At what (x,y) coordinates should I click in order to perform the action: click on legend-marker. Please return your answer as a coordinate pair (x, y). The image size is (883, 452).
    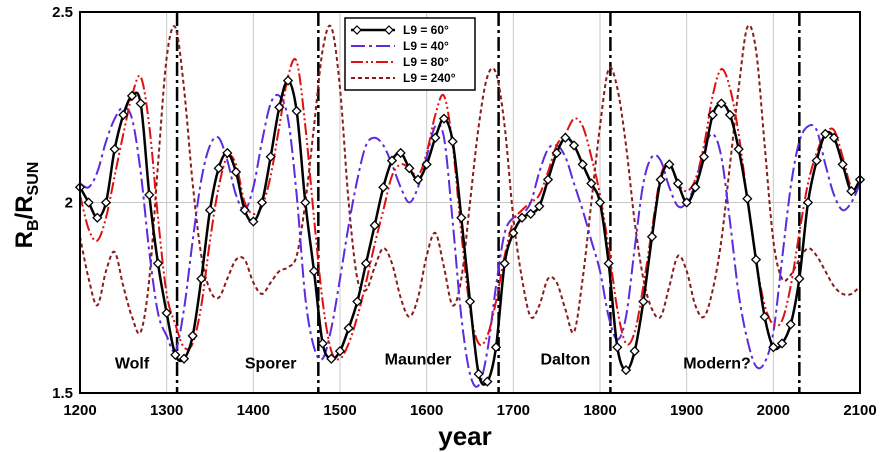
    Looking at the image, I should click on (357, 30).